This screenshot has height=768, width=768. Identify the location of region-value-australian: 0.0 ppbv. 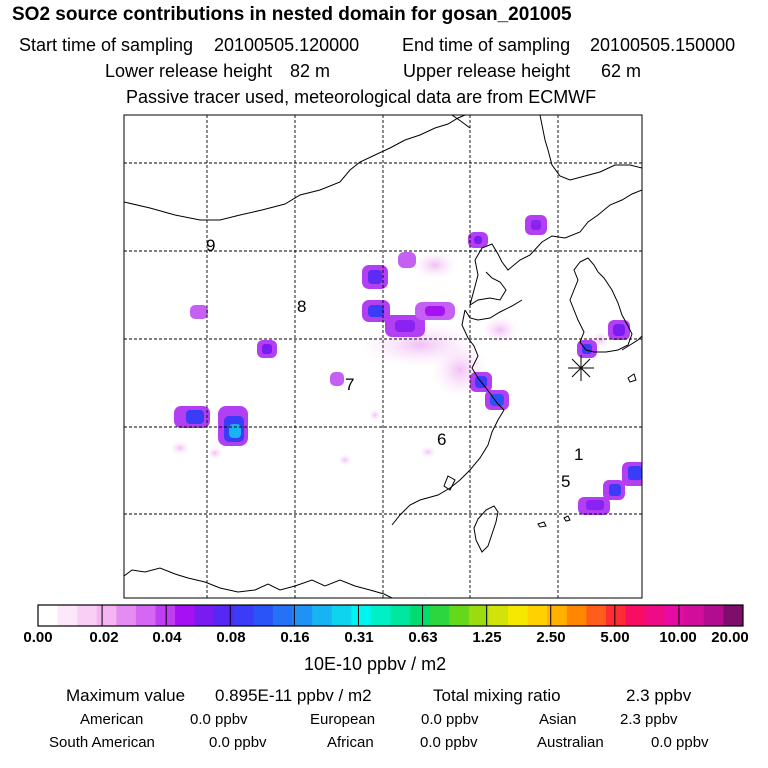
(680, 742).